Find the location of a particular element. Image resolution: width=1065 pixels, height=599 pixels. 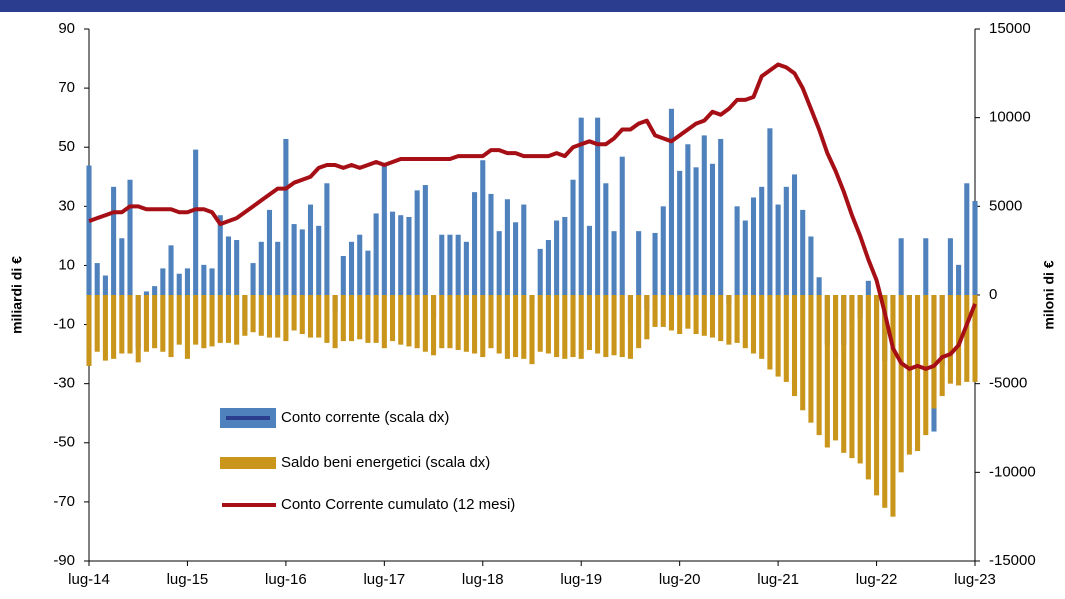

y2-tick-label: -10000 is located at coordinates (1012, 471).